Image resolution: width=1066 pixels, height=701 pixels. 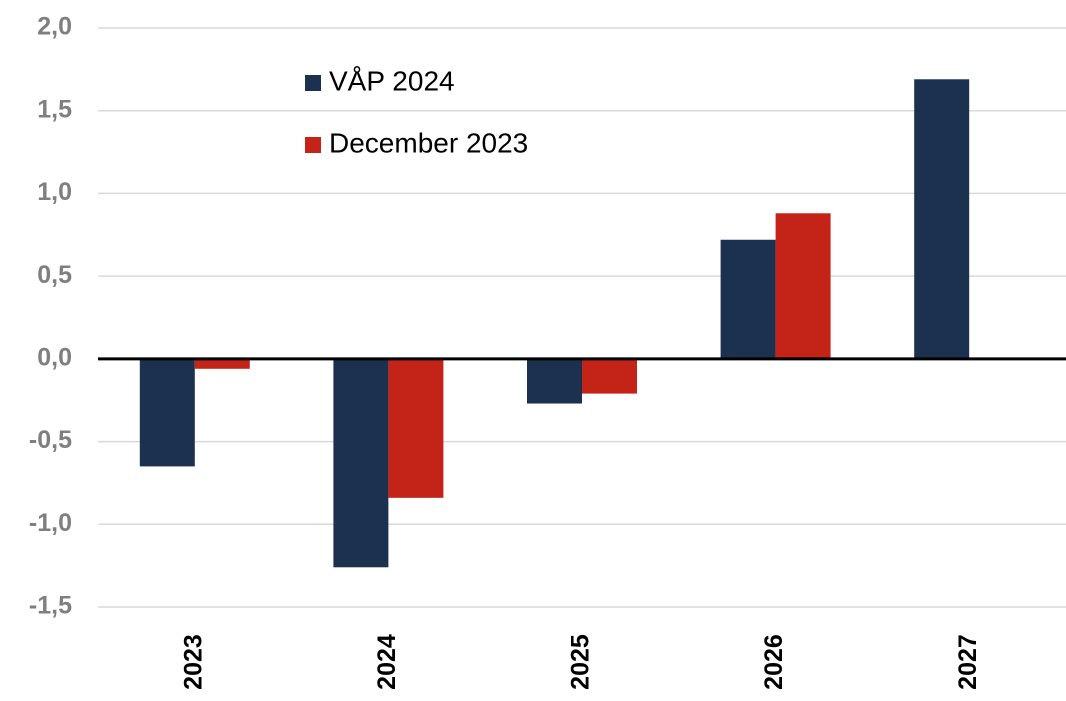 What do you see at coordinates (54, 192) in the screenshot?
I see `y-tick-label: 1,0` at bounding box center [54, 192].